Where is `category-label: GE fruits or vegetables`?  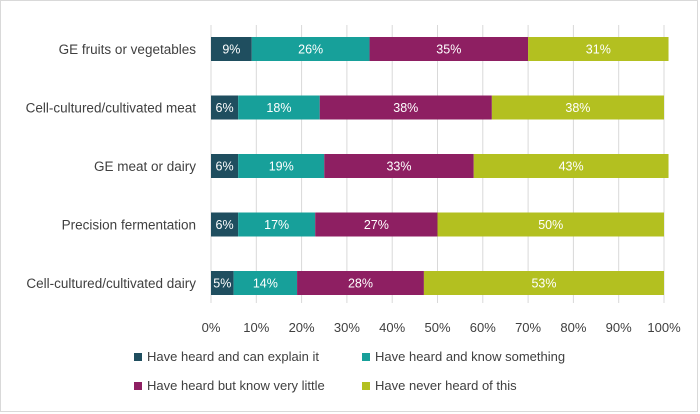
category-label: GE fruits or vegetables is located at coordinates (128, 49).